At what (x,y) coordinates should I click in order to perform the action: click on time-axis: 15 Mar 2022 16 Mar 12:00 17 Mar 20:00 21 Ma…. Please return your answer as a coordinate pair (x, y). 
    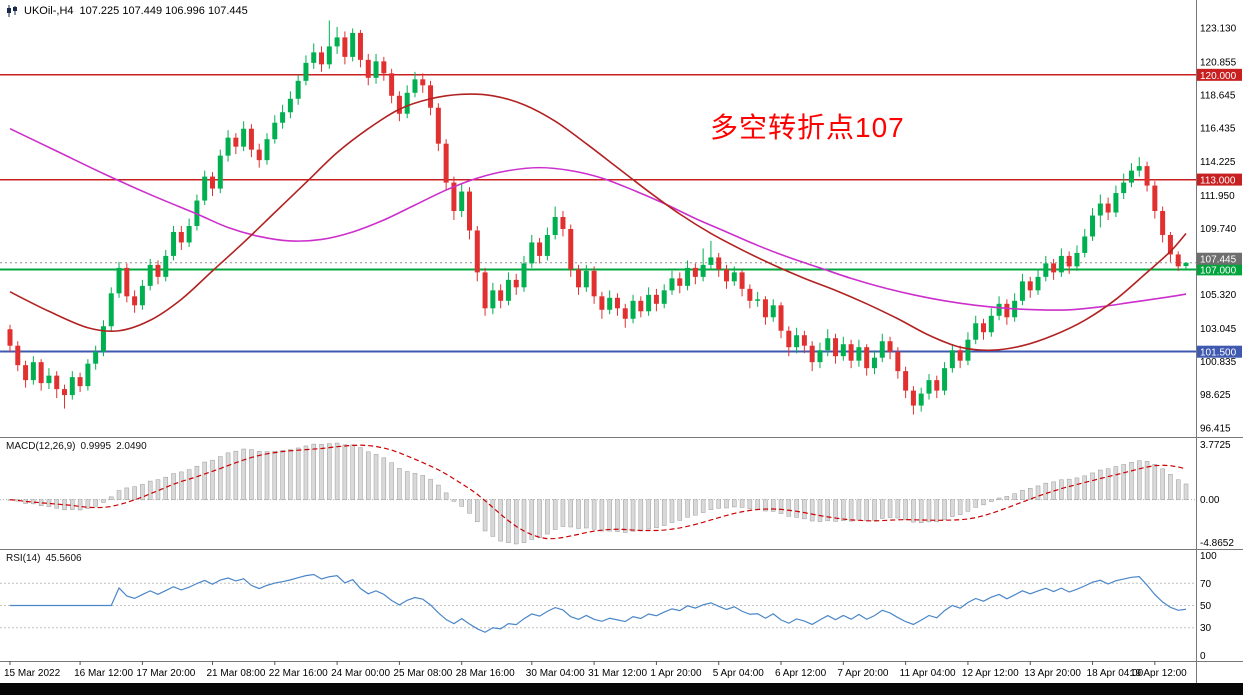
    Looking at the image, I should click on (595, 670).